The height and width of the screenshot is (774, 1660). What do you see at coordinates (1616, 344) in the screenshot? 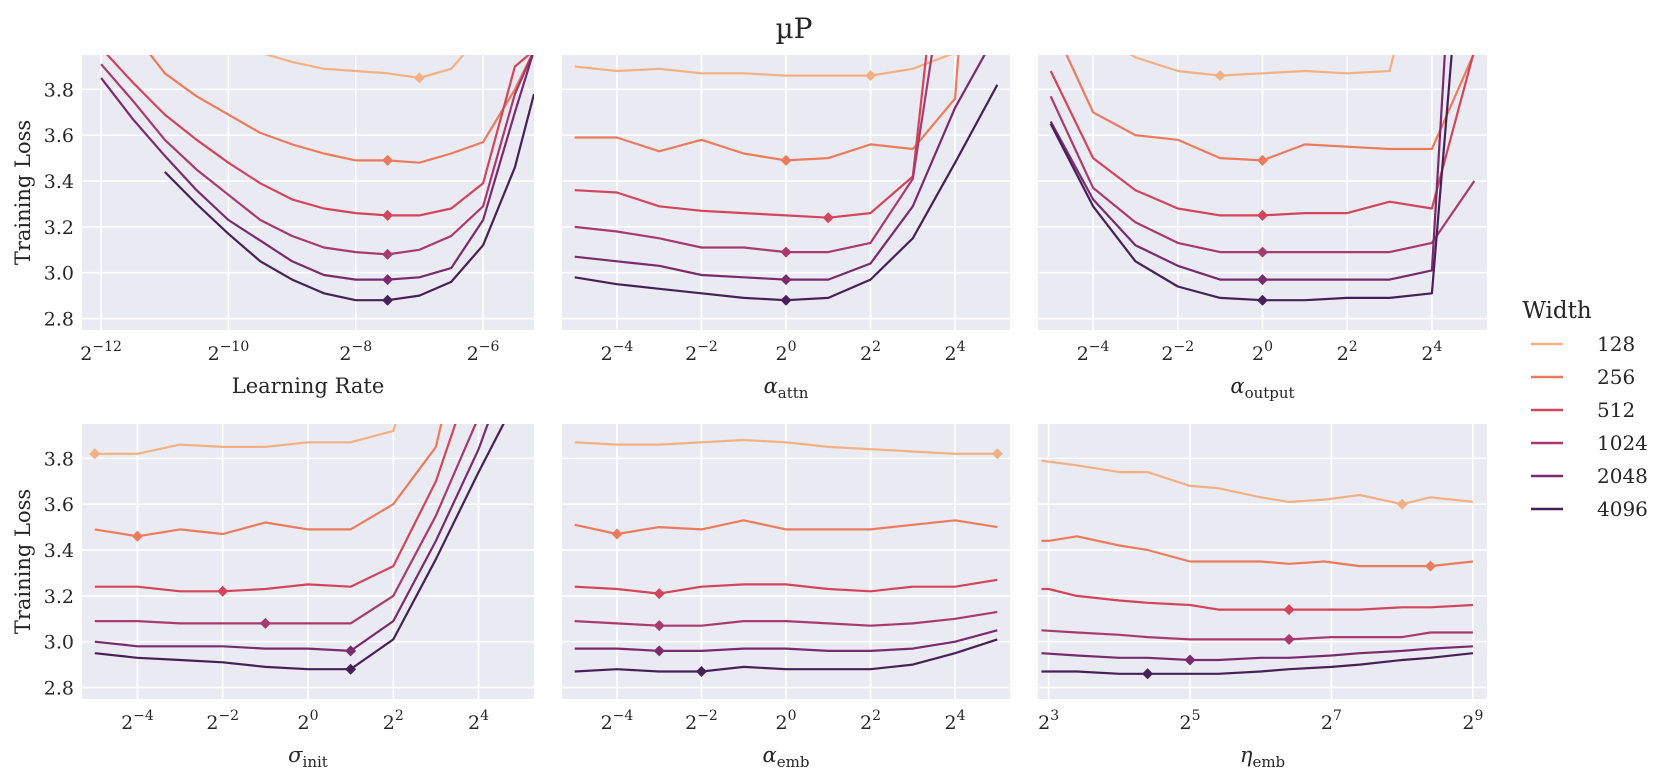
I see `legend-label-128: 128` at bounding box center [1616, 344].